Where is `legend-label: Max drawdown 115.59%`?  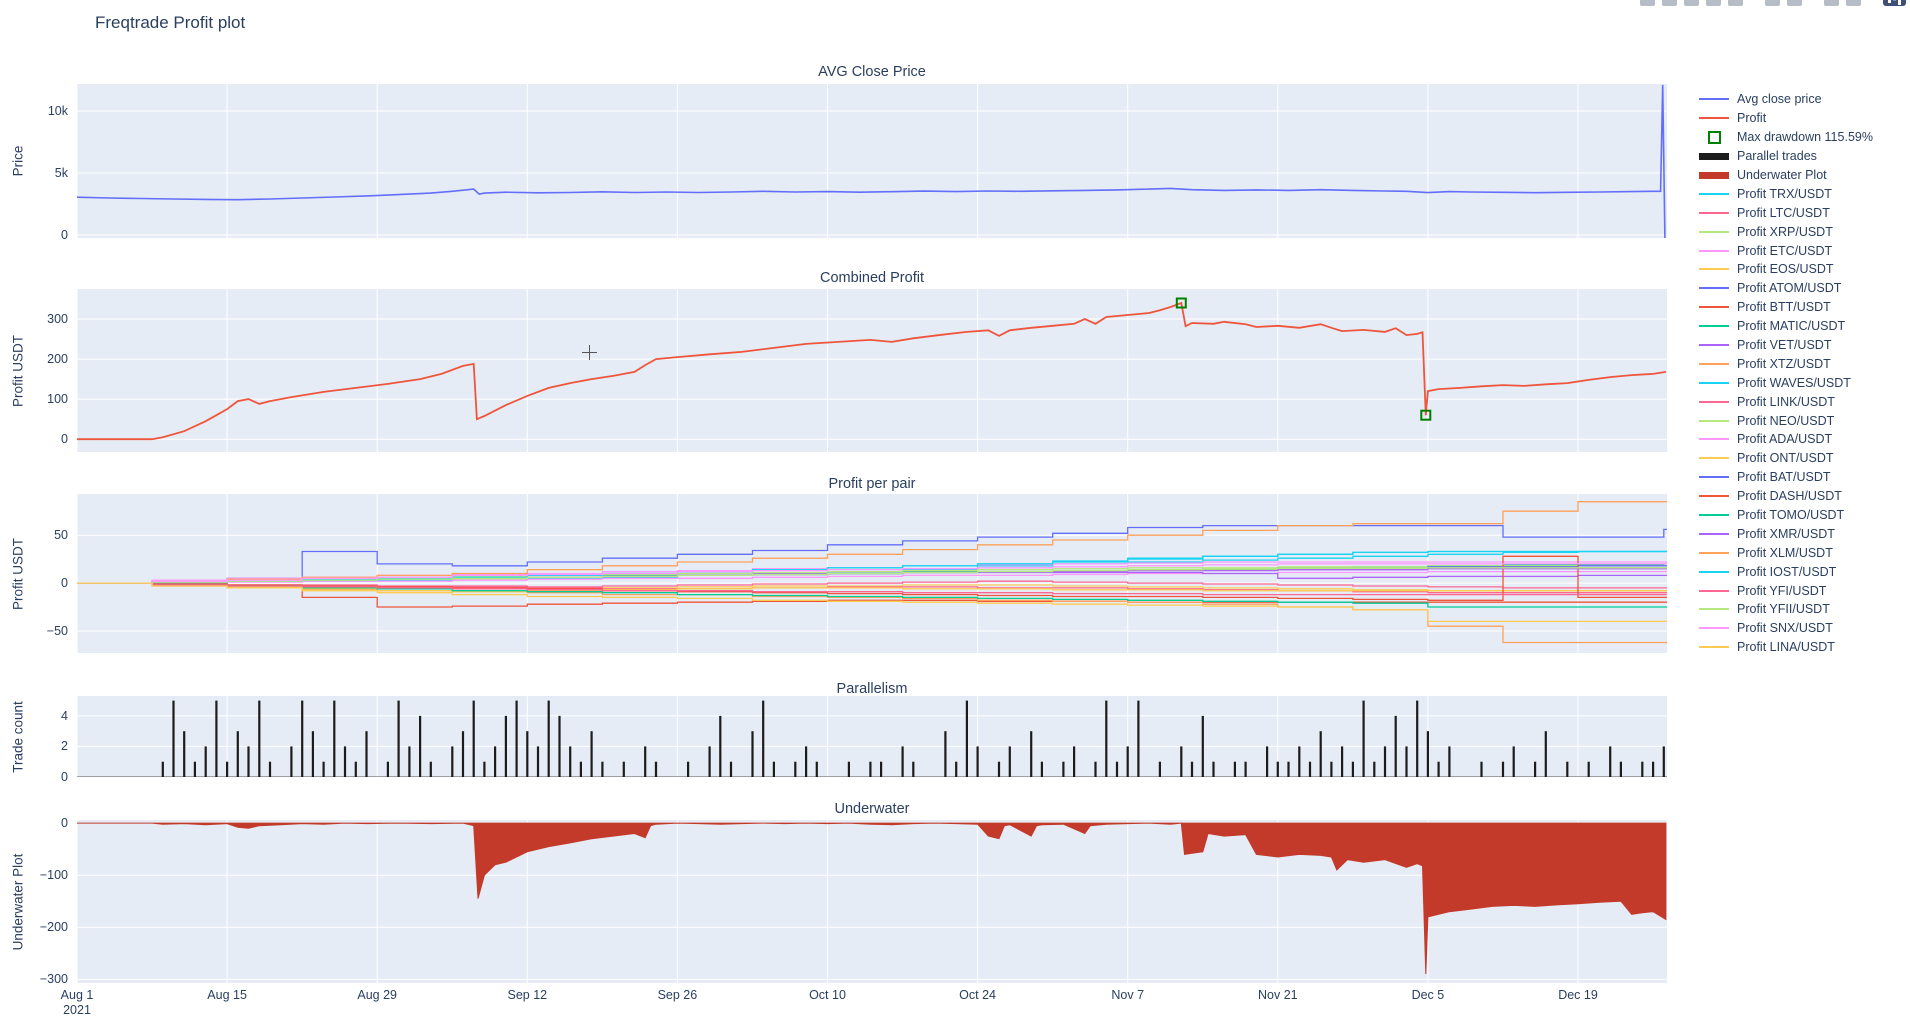
legend-label: Max drawdown 115.59% is located at coordinates (1805, 137).